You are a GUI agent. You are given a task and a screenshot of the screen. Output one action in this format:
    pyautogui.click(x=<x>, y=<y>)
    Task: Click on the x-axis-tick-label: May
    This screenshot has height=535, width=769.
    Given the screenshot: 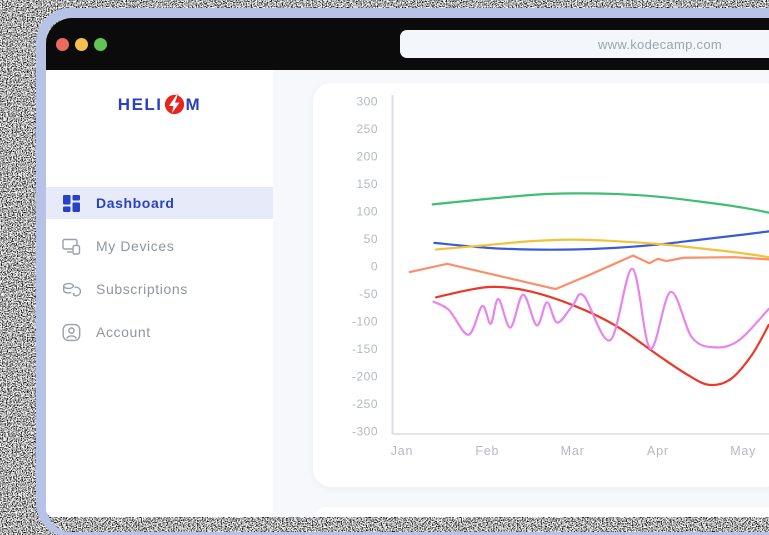 What is the action you would take?
    pyautogui.click(x=743, y=451)
    